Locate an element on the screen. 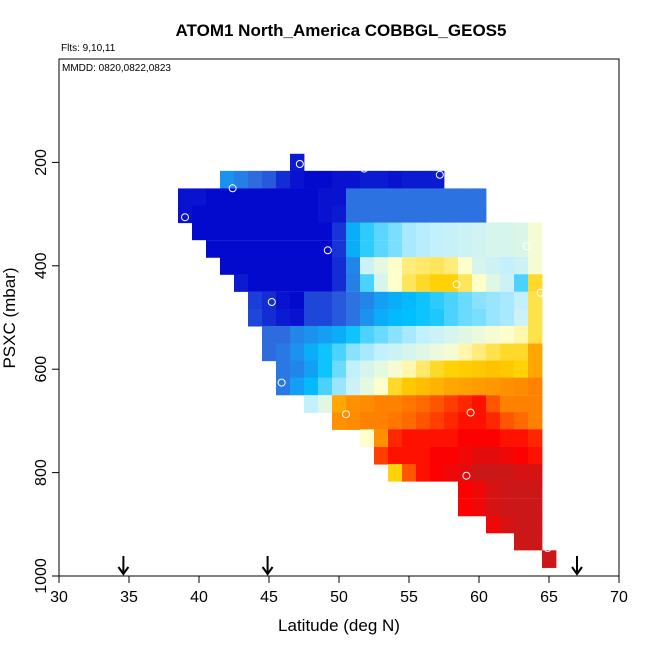  arrow-marker is located at coordinates (577, 566).